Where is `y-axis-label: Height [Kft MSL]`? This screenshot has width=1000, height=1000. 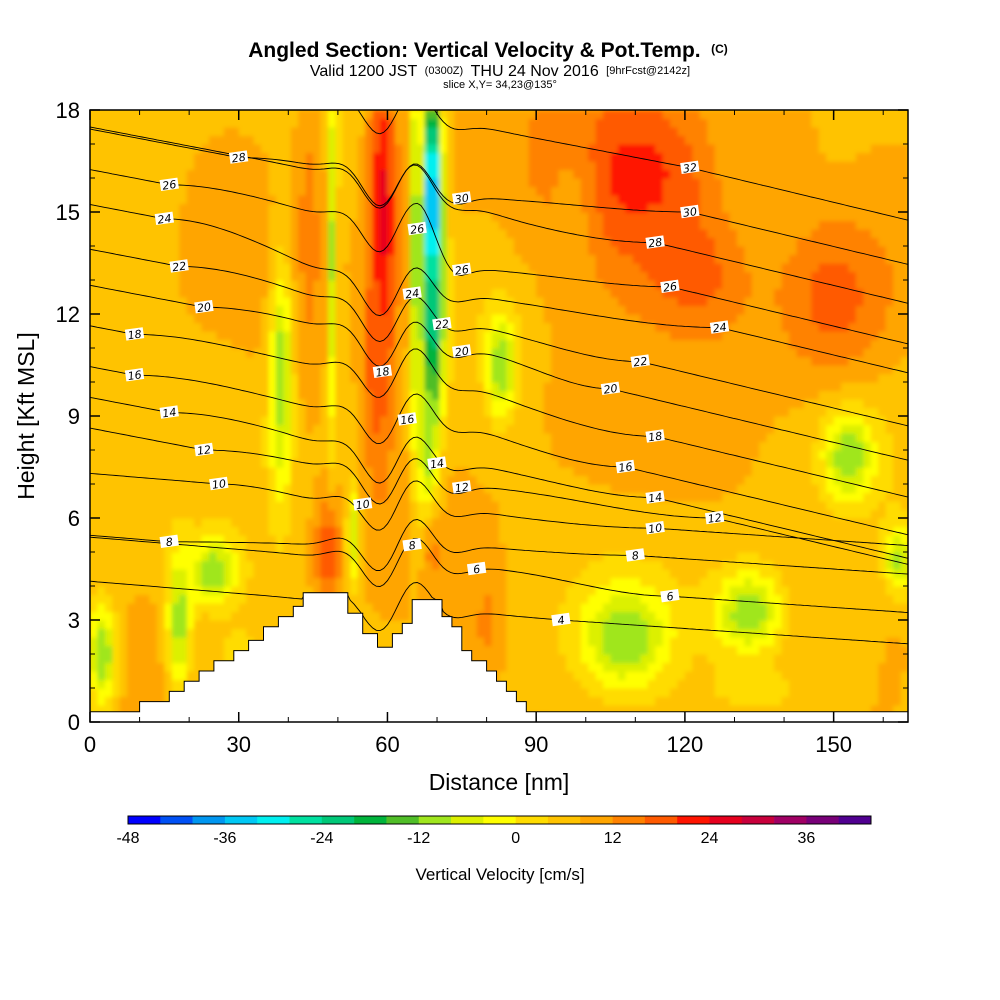
y-axis-label: Height [Kft MSL] is located at coordinates (26, 415).